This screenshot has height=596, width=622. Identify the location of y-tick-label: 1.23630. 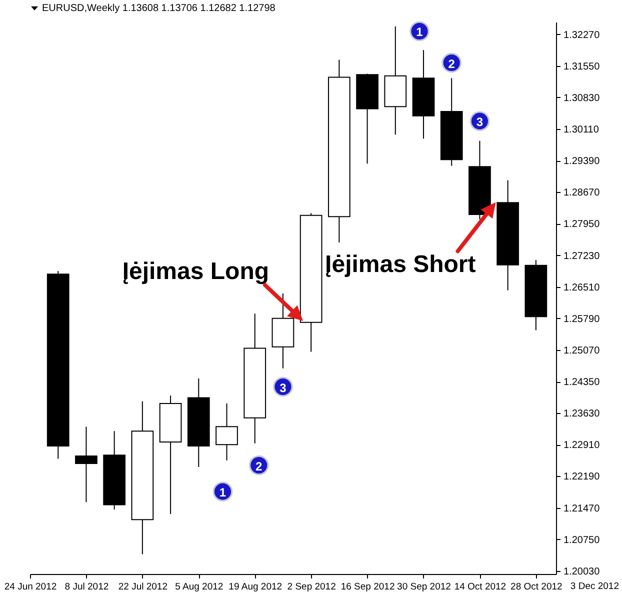
(582, 414).